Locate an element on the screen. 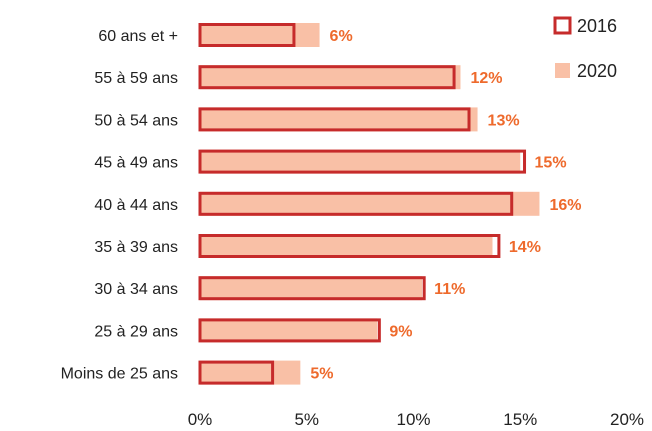 This screenshot has width=652, height=431. category-label: 60 ans et + is located at coordinates (138, 36).